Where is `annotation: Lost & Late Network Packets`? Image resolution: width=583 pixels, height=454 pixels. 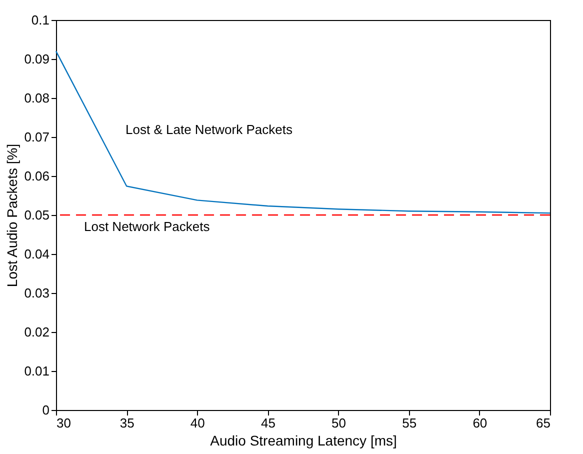 annotation: Lost & Late Network Packets is located at coordinates (209, 129).